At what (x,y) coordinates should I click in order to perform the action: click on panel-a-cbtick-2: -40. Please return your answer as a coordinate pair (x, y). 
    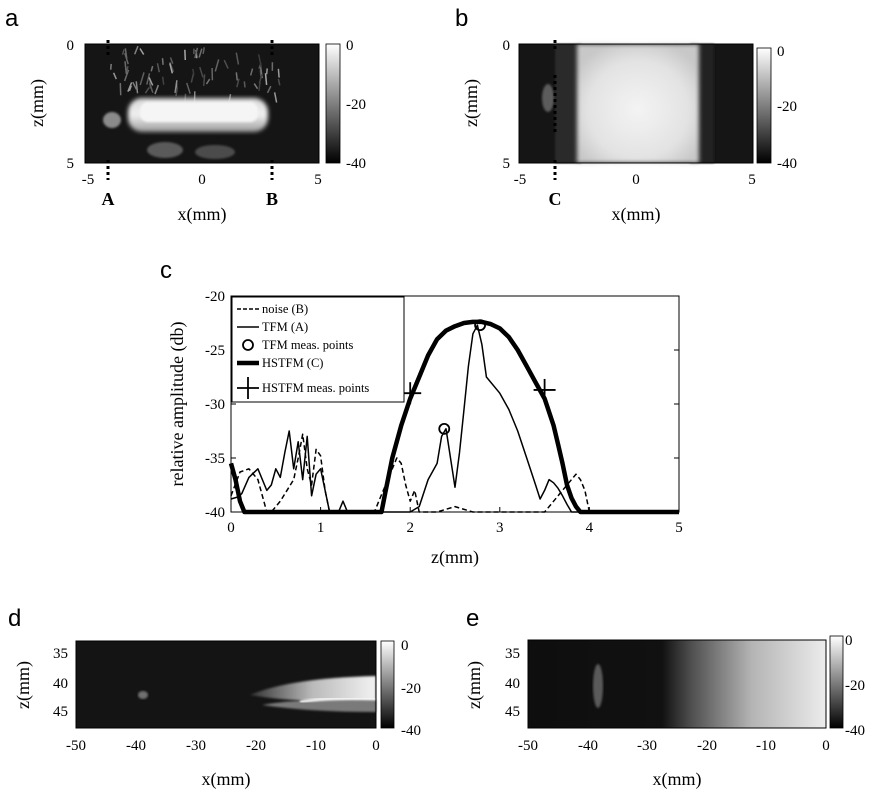
    Looking at the image, I should click on (356, 164).